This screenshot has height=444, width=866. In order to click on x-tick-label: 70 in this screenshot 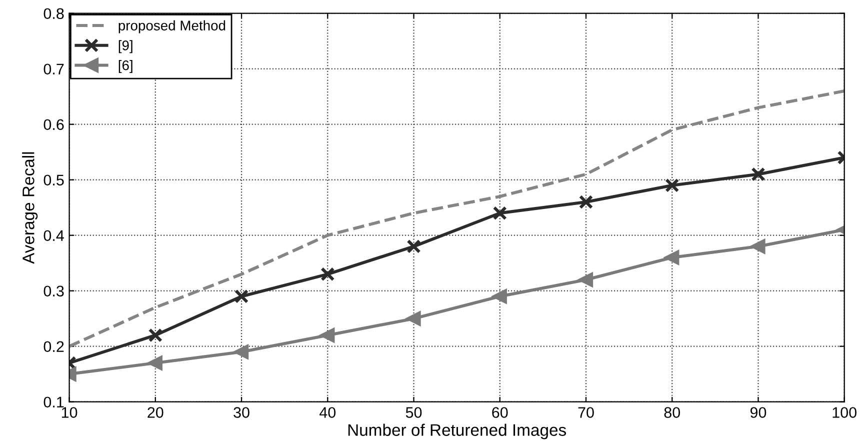, I will do `click(586, 412)`.